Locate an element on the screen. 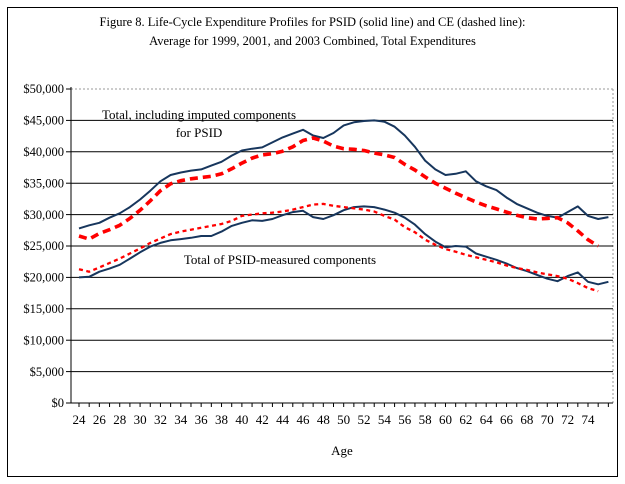 Image resolution: width=625 pixels, height=484 pixels. x-tick-label: 28 is located at coordinates (119, 419).